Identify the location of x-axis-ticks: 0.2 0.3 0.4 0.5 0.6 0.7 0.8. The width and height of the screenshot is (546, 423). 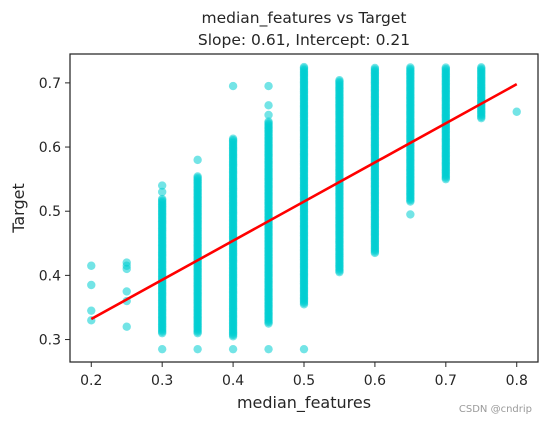
(304, 375).